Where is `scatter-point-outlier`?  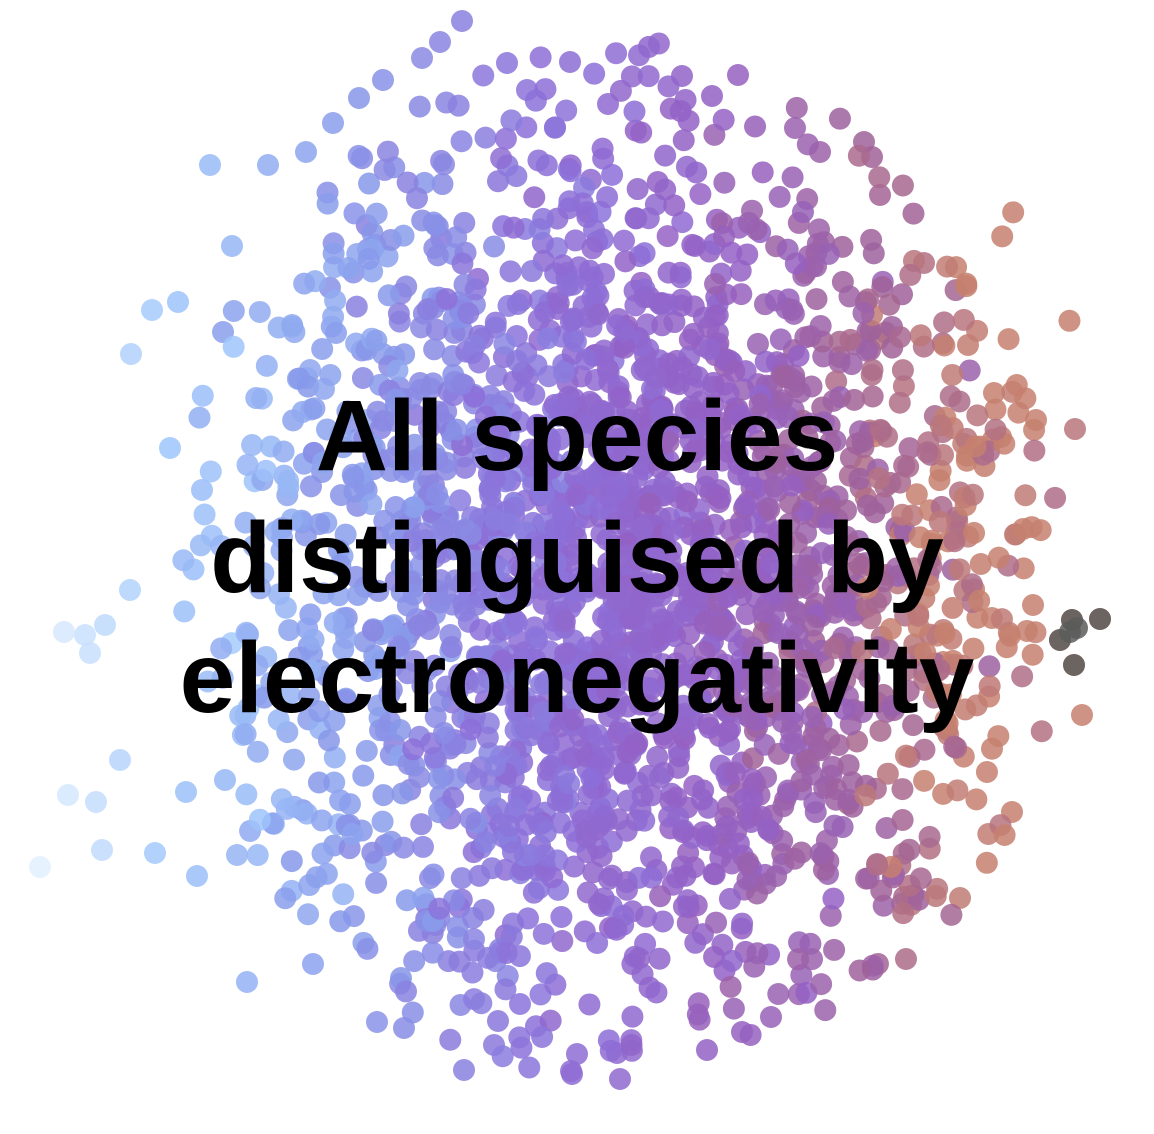
scatter-point-outlier is located at coordinates (1074, 665).